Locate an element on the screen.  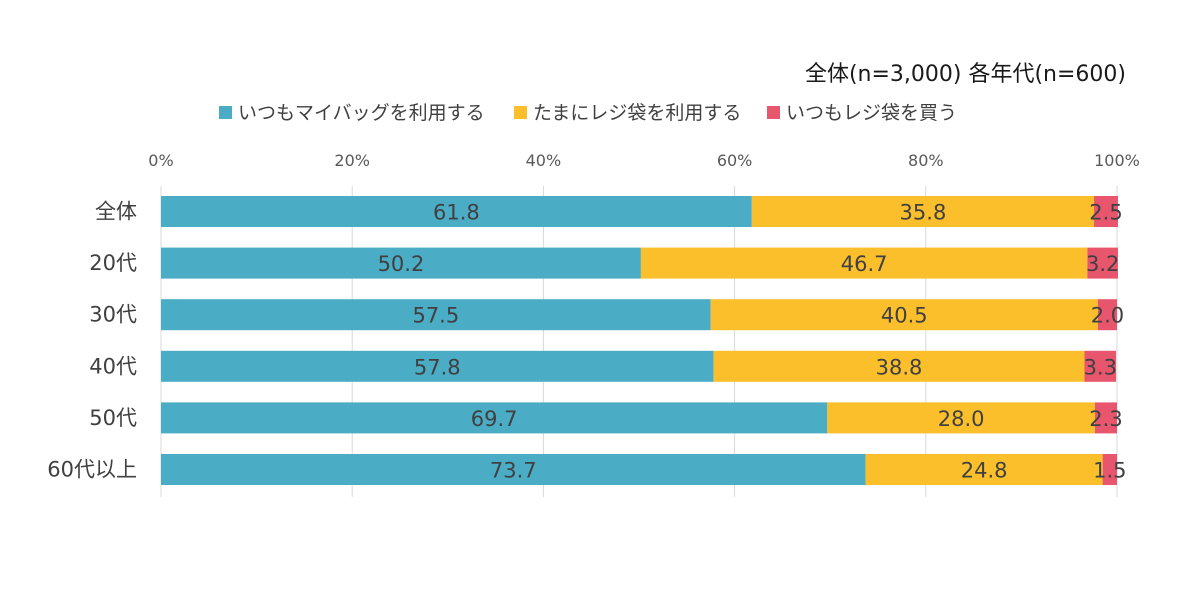
sample-size-note: 全体(n=3,000) 各年代(n=600) is located at coordinates (965, 74).